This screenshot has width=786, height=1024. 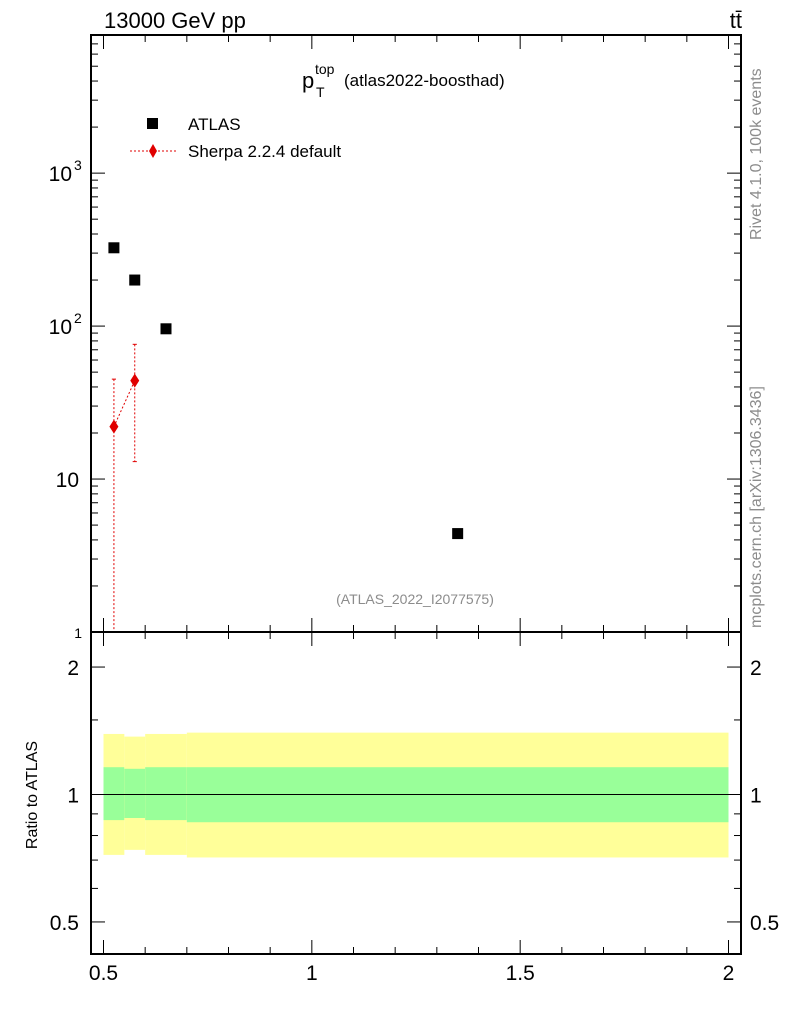 I want to click on legend-sherpa-label: Sherpa 2.2.4 default, so click(x=264, y=151).